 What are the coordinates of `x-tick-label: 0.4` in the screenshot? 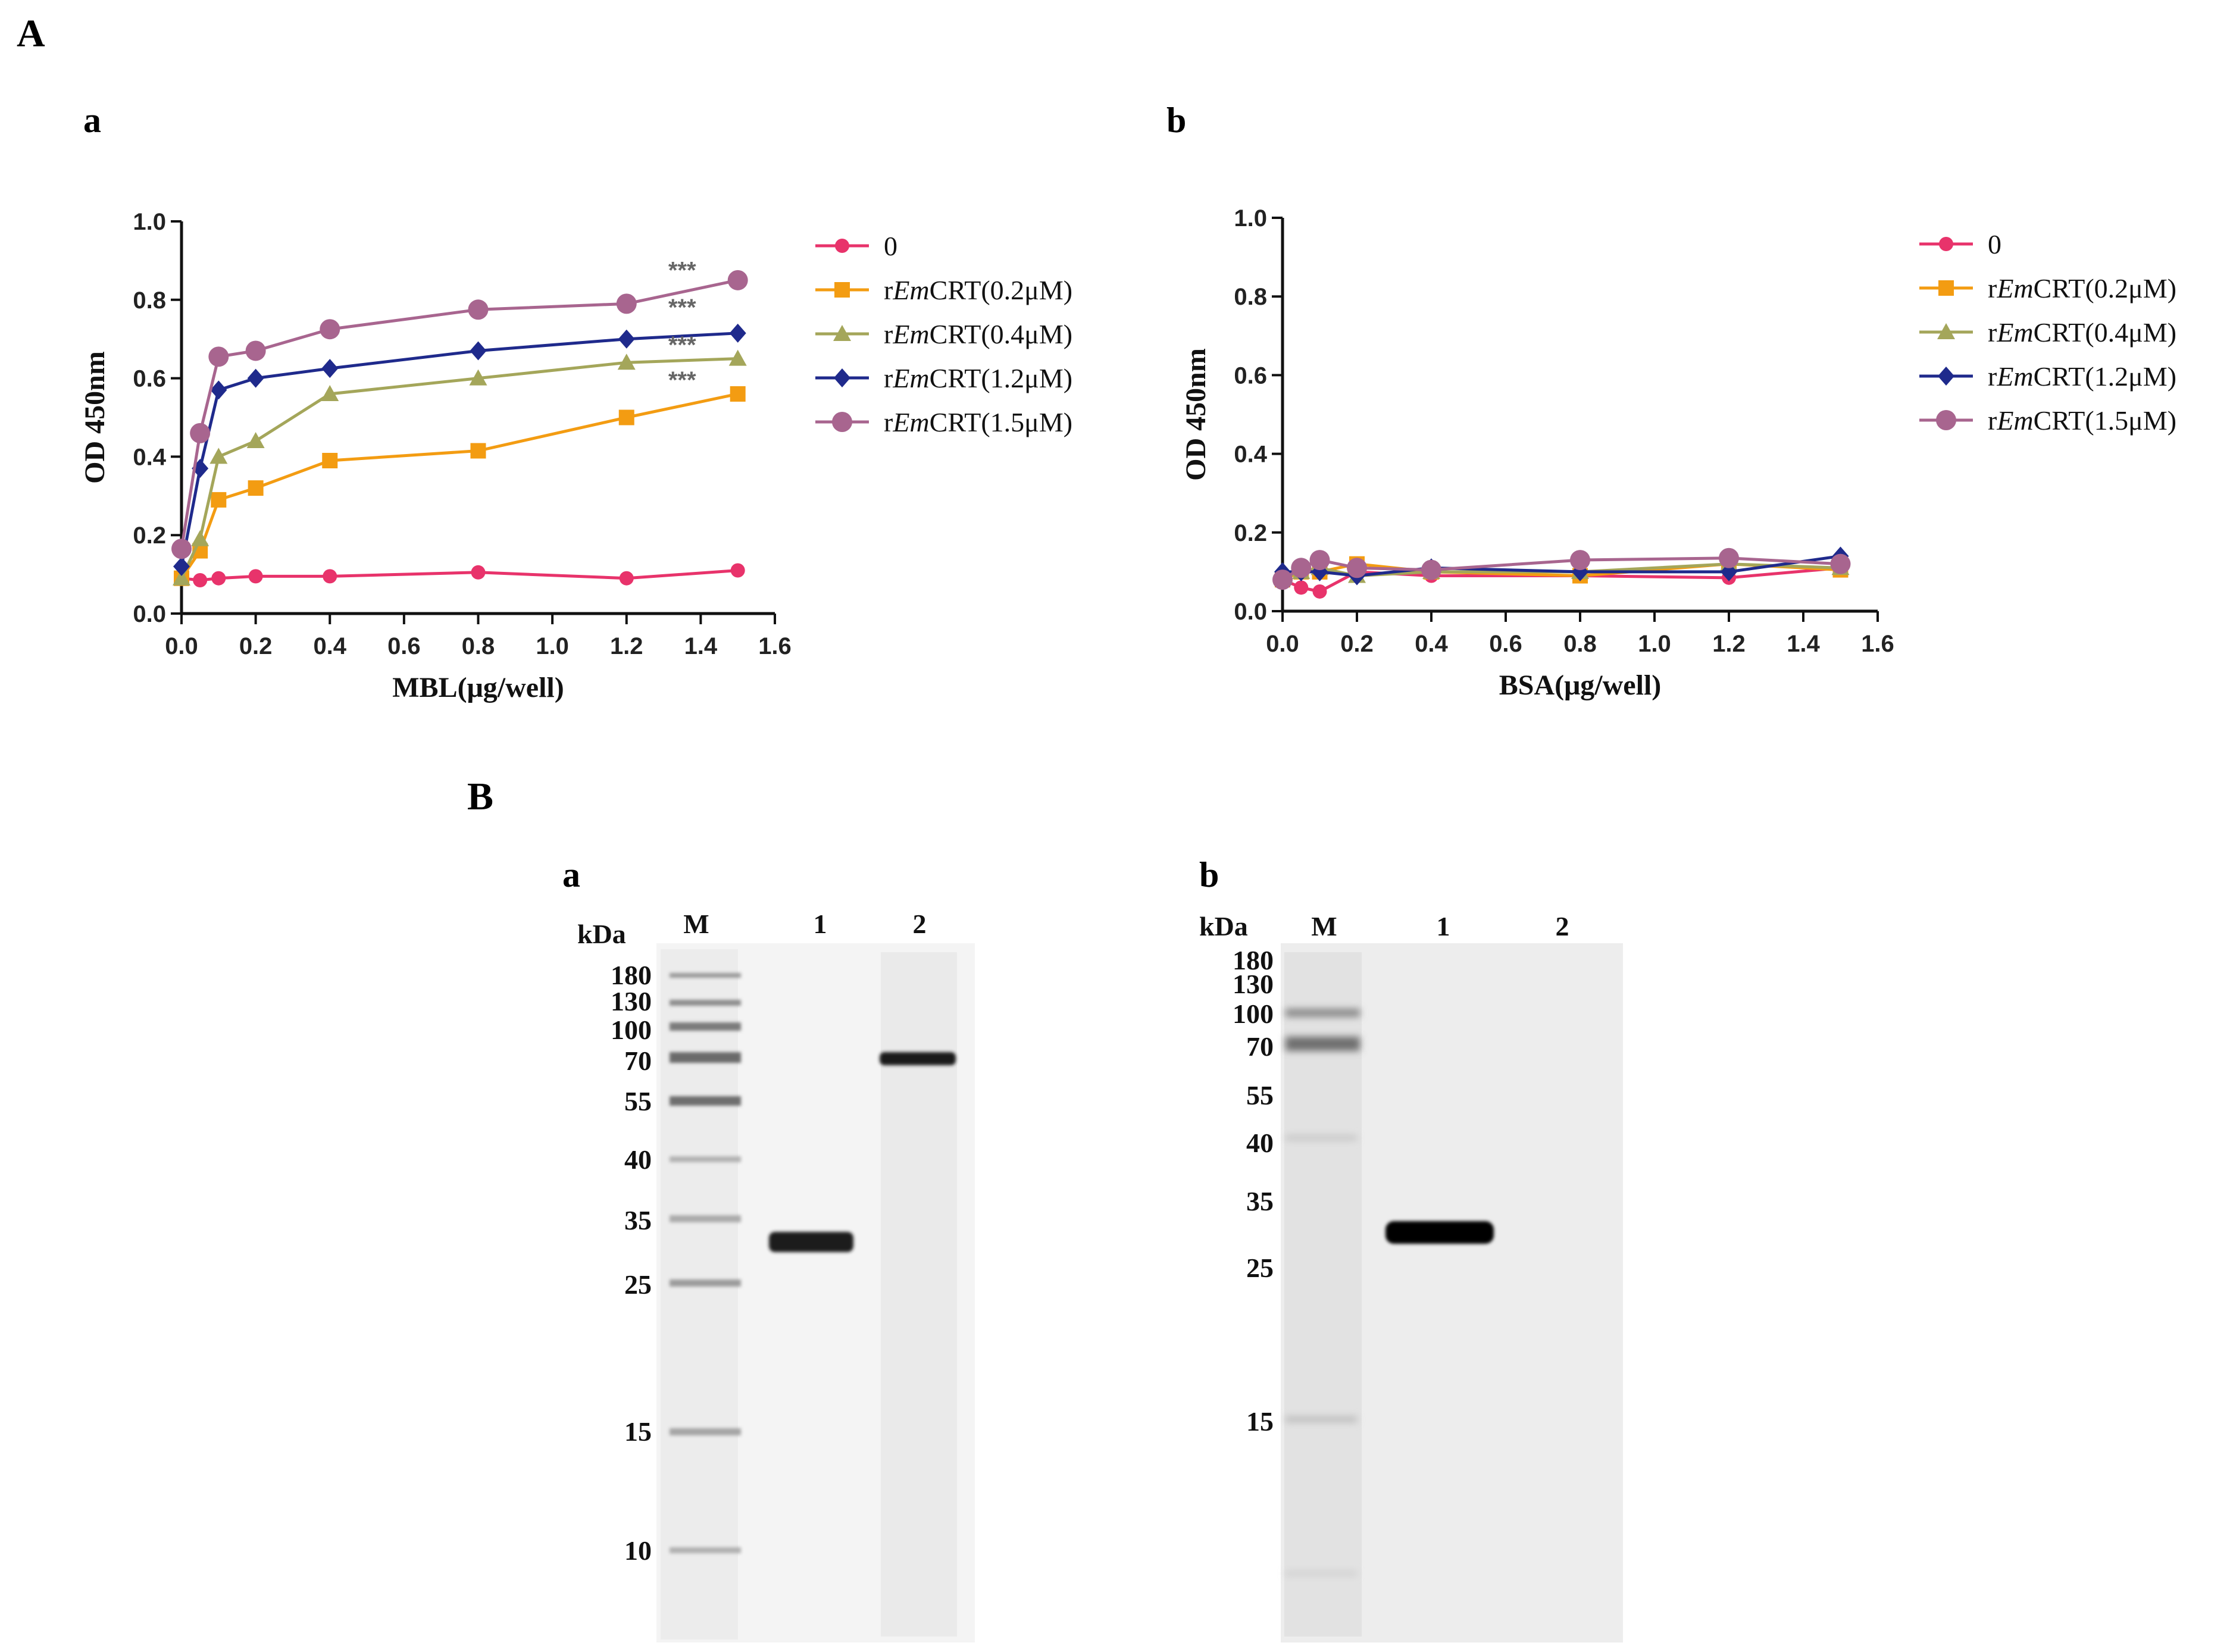 It's located at (329, 646).